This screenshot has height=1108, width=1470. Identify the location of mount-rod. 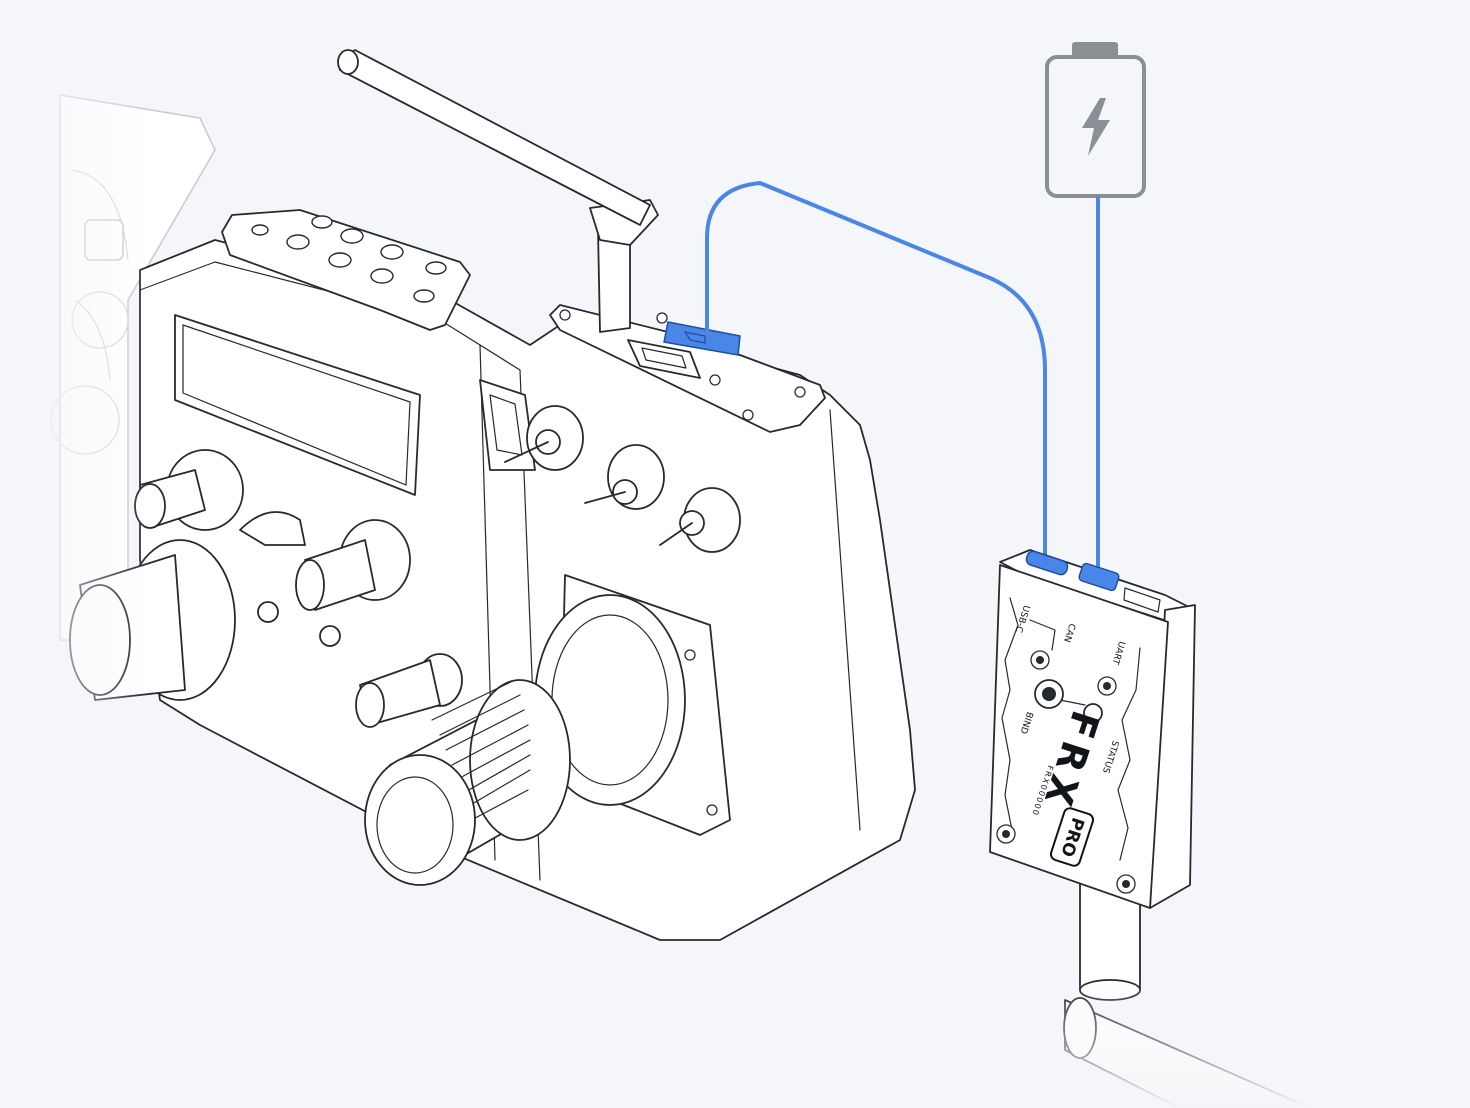
(1190, 989).